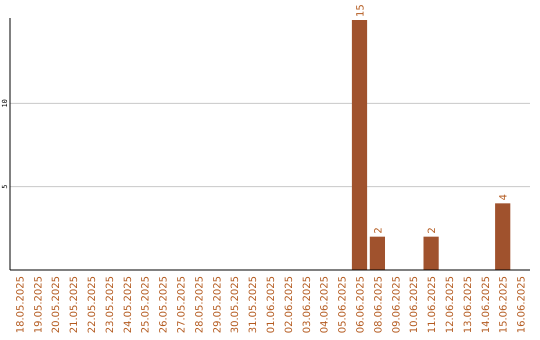 The width and height of the screenshot is (540, 340). Describe the element at coordinates (307, 305) in the screenshot. I see `x-tick-label: 03.06.2025` at that location.